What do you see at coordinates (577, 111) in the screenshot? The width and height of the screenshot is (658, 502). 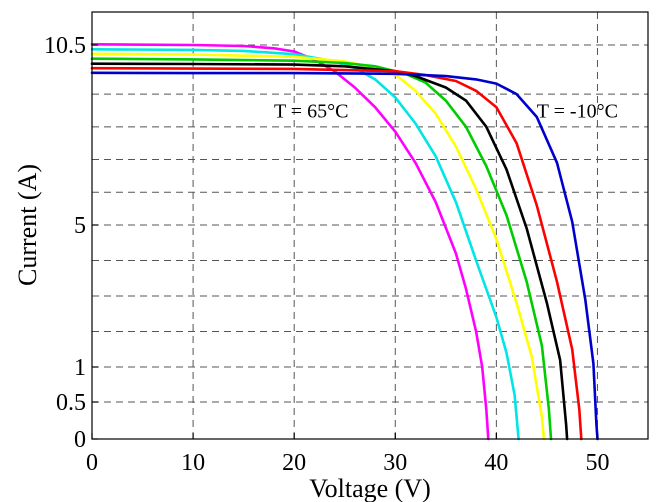 I see `temperature-annotation: T = -10°C` at bounding box center [577, 111].